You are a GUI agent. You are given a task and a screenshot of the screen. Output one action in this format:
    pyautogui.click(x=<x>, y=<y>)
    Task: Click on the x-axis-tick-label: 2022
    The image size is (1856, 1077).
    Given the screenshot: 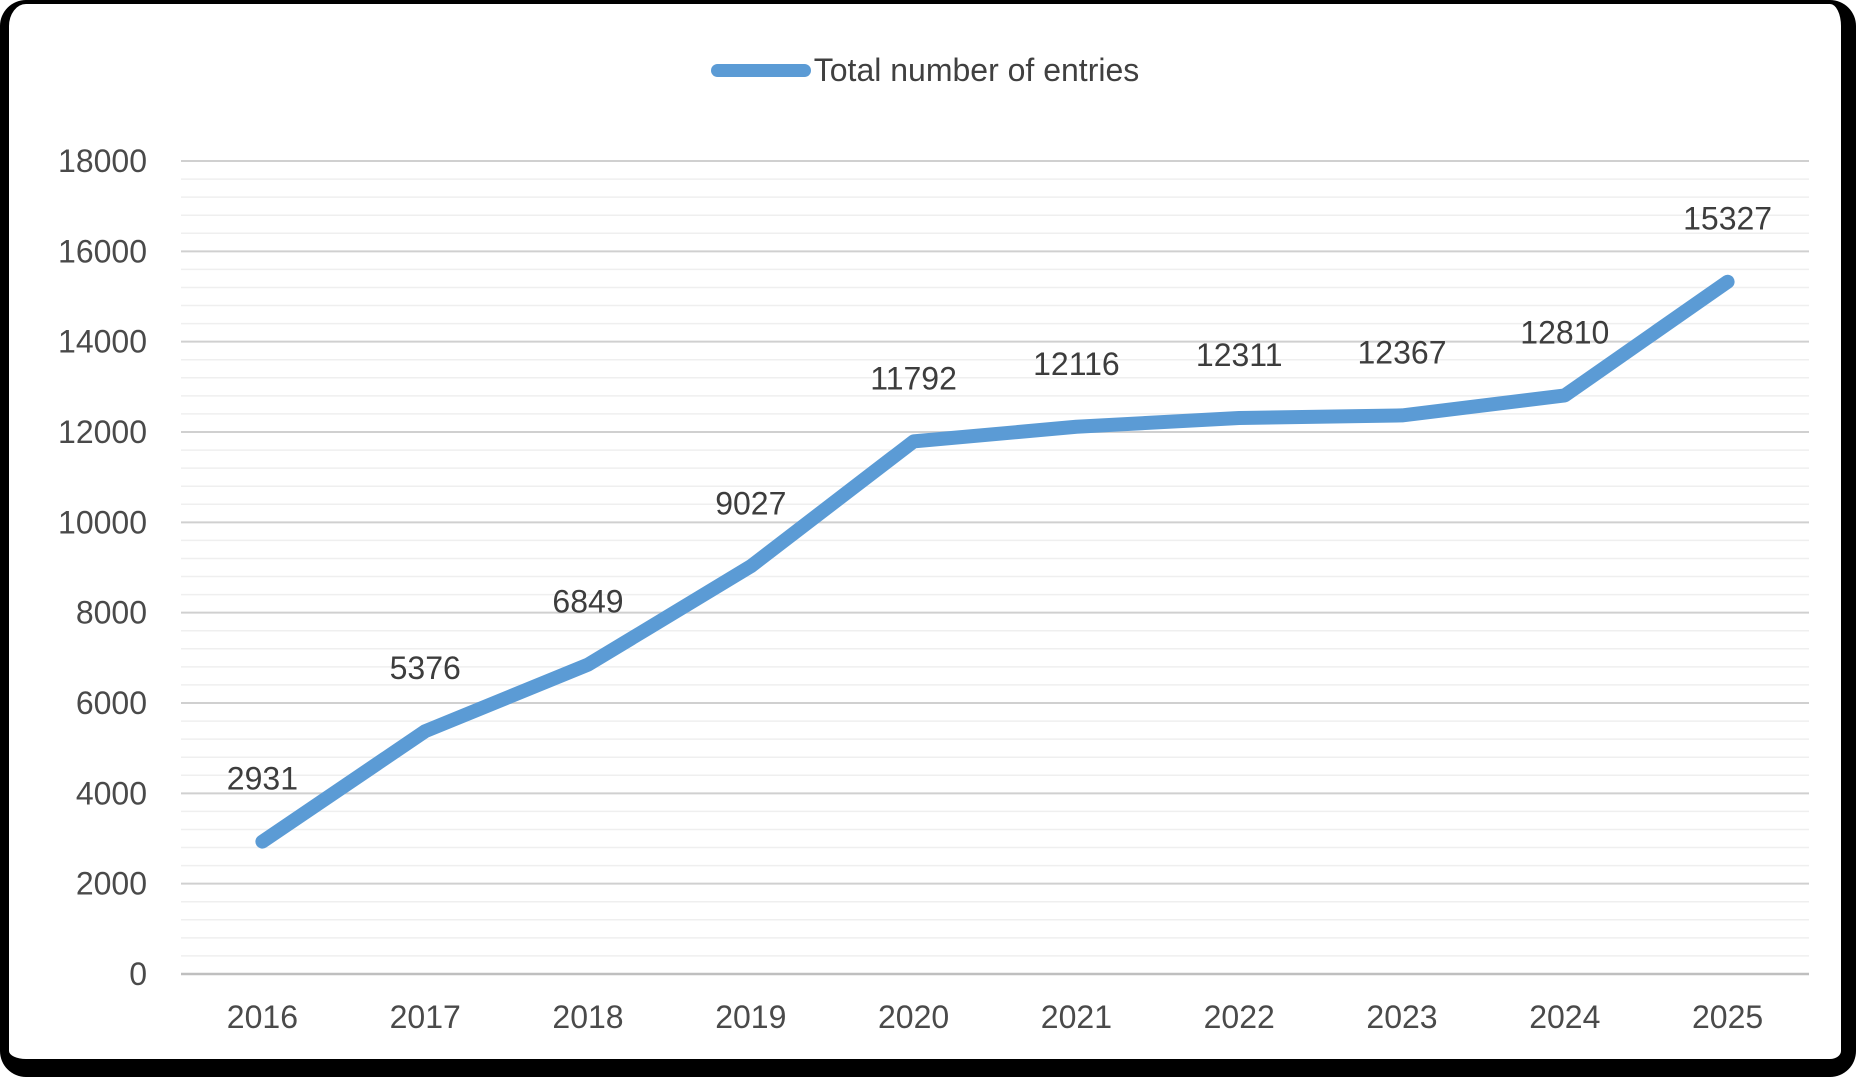 What is the action you would take?
    pyautogui.click(x=1239, y=1017)
    